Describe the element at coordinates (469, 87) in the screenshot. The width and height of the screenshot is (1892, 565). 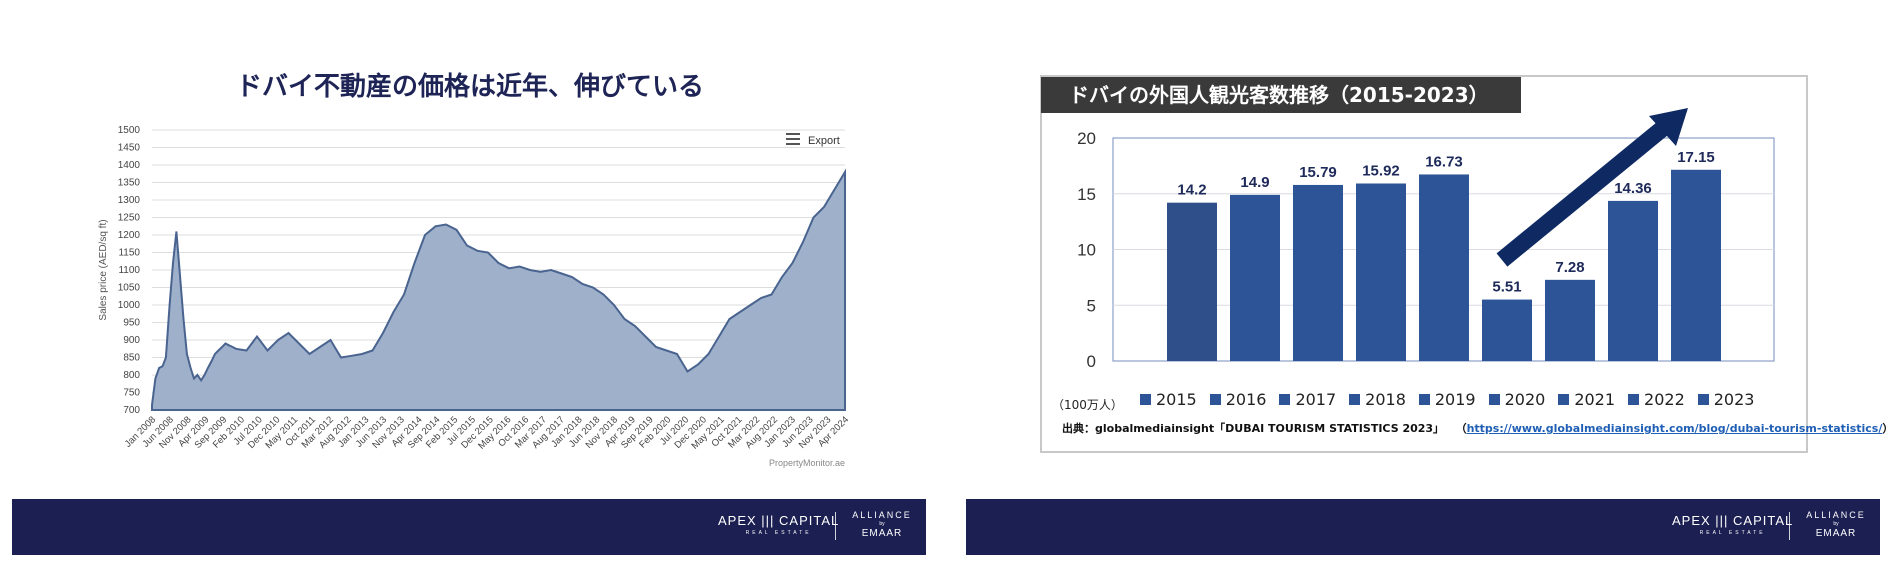
I see `page-title: ドバイ不動産の価格は近年、伸びている` at that location.